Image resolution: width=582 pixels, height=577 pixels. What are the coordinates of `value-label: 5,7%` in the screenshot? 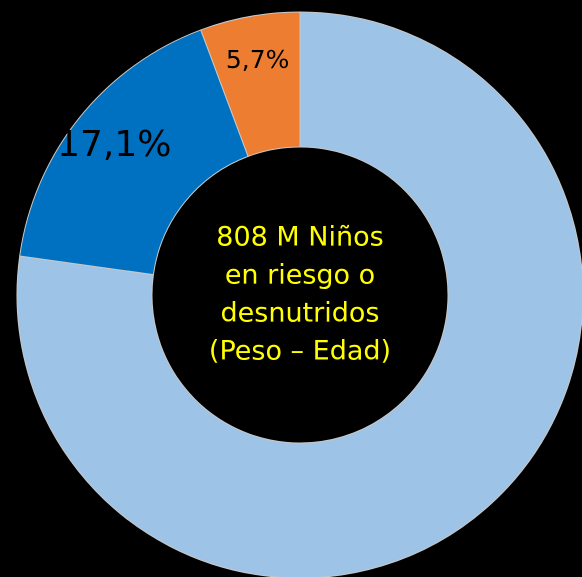 It's located at (258, 59).